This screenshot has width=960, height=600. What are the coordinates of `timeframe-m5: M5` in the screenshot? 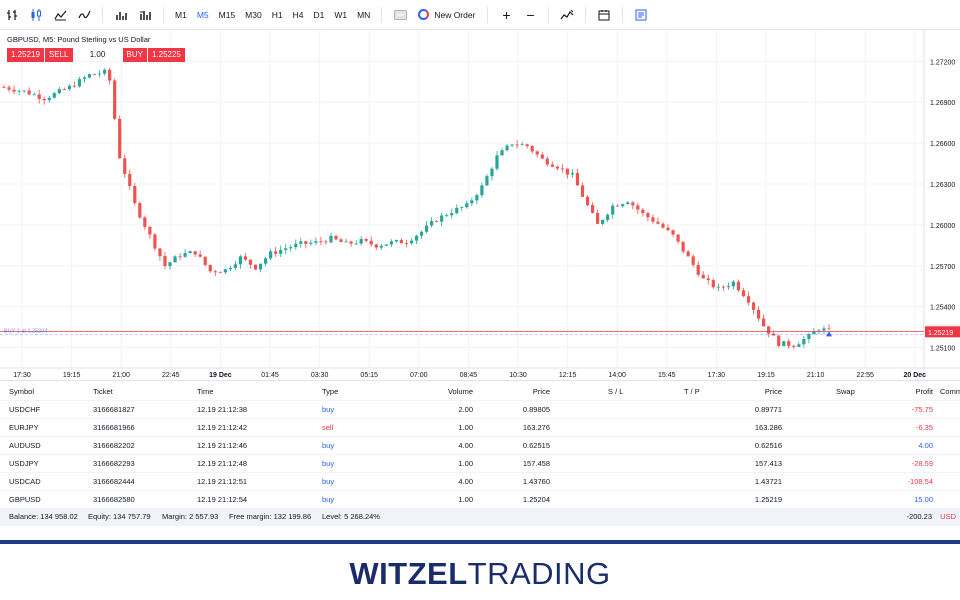 It's located at (202, 14).